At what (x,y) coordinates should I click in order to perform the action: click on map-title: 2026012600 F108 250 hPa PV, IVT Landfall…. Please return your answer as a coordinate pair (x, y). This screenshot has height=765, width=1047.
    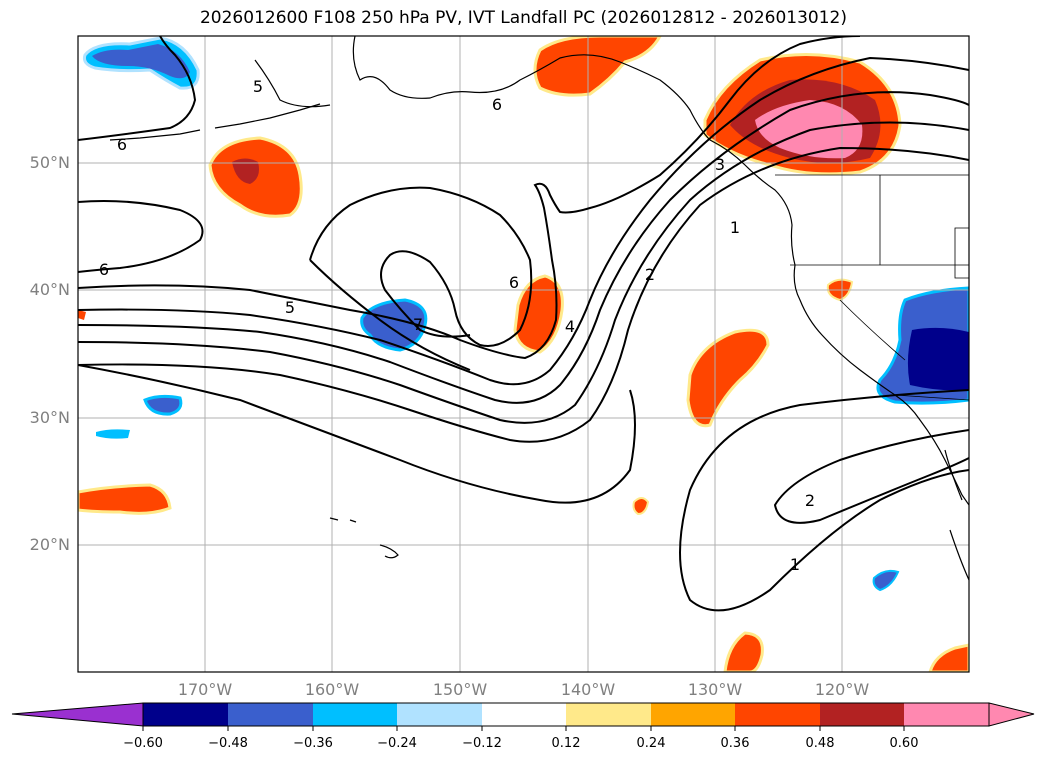
    Looking at the image, I should click on (523, 18).